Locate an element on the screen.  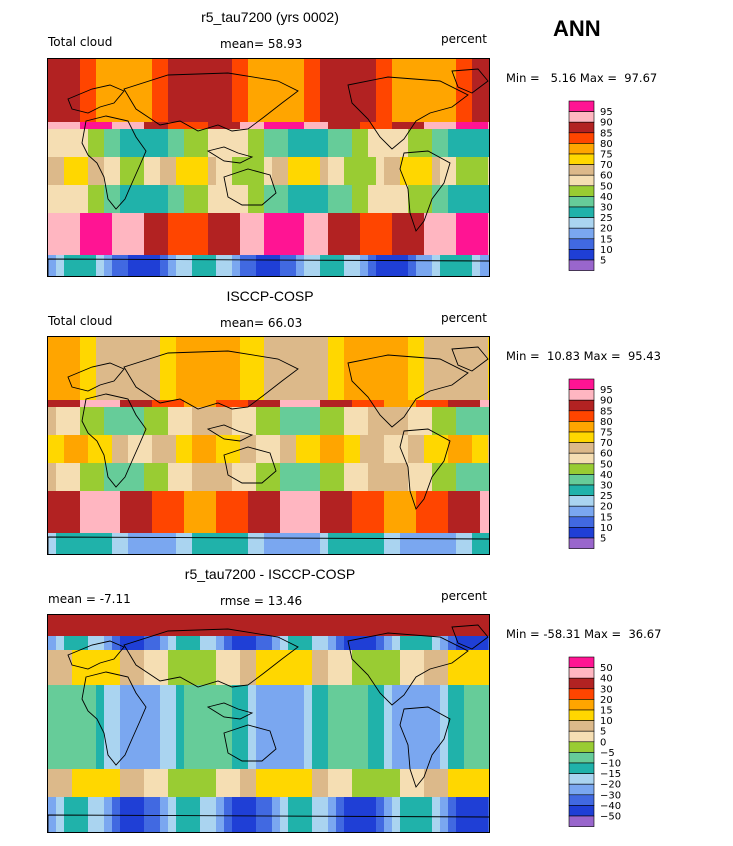
coastline is located at coordinates (425, 469).